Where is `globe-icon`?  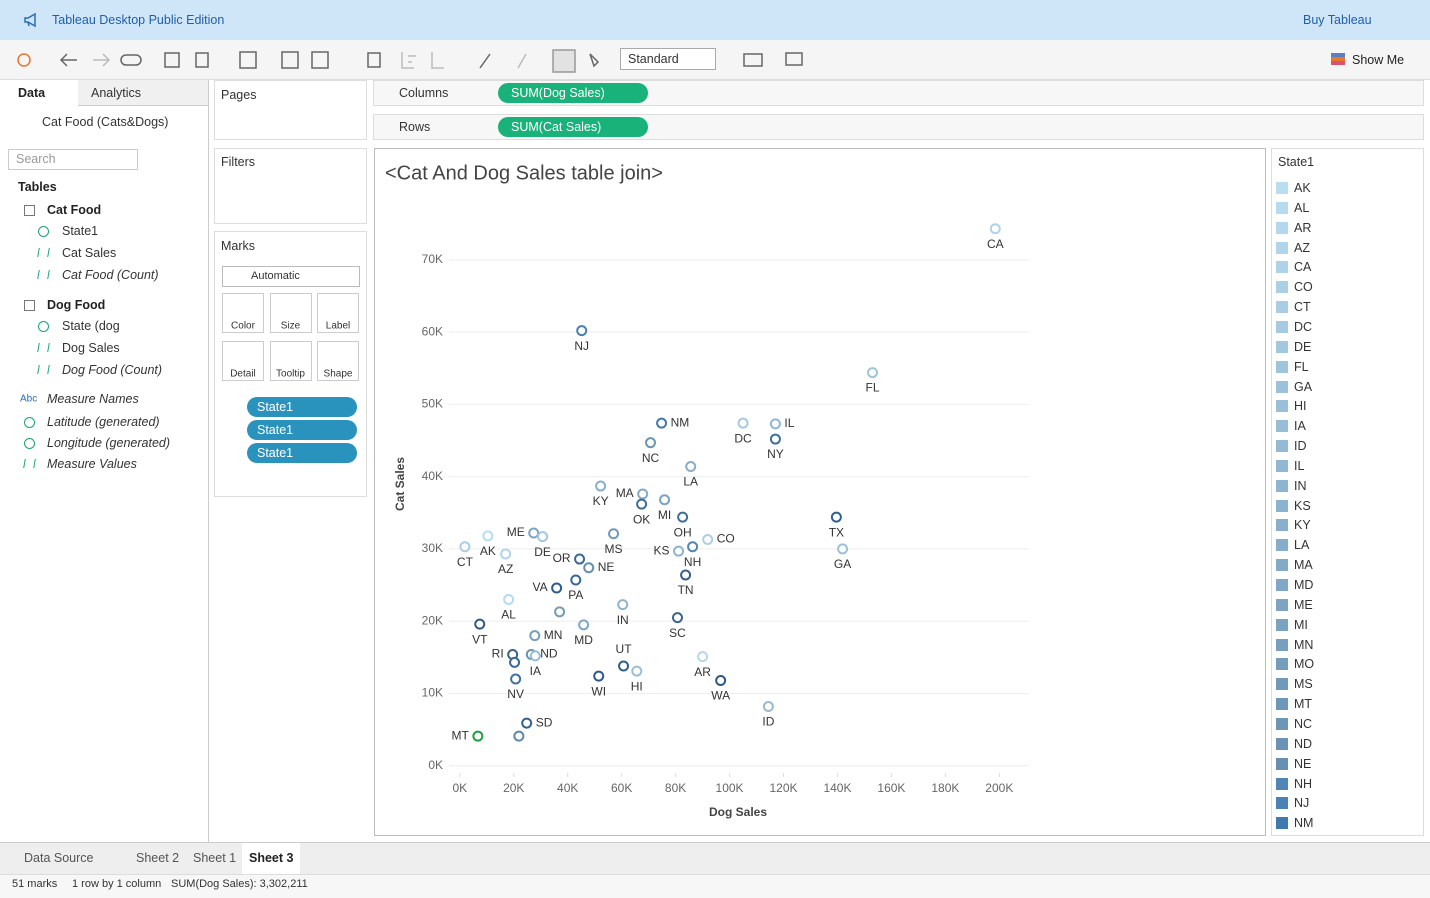 globe-icon is located at coordinates (43, 326).